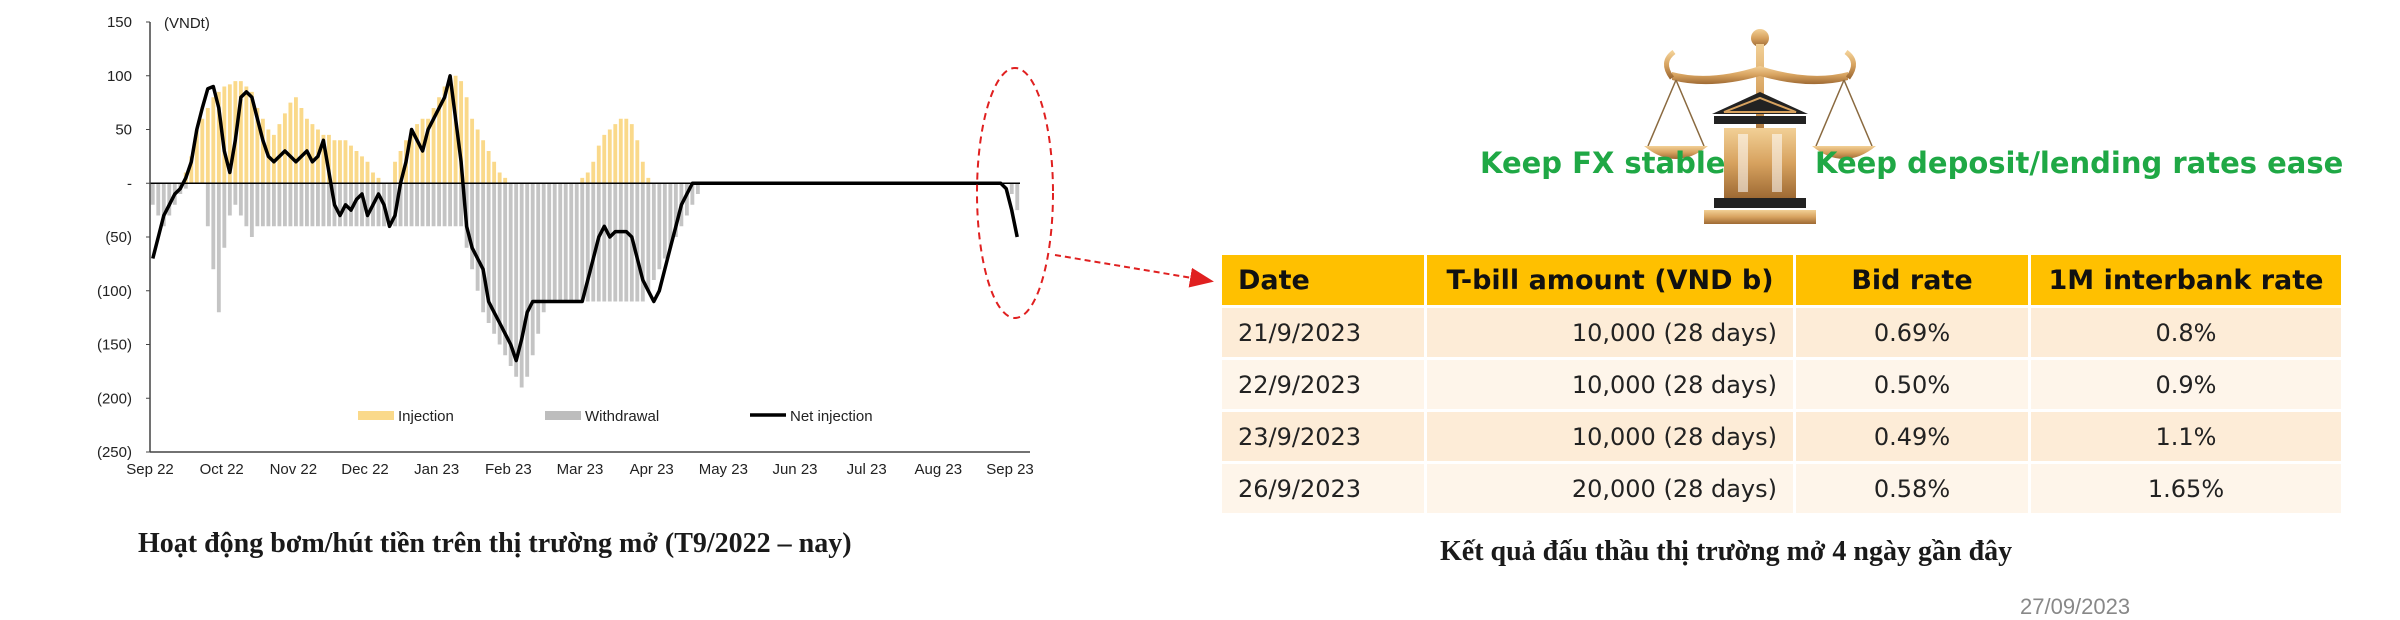 This screenshot has width=2400, height=620. I want to click on x-tick-label: Jul 23, so click(867, 469).